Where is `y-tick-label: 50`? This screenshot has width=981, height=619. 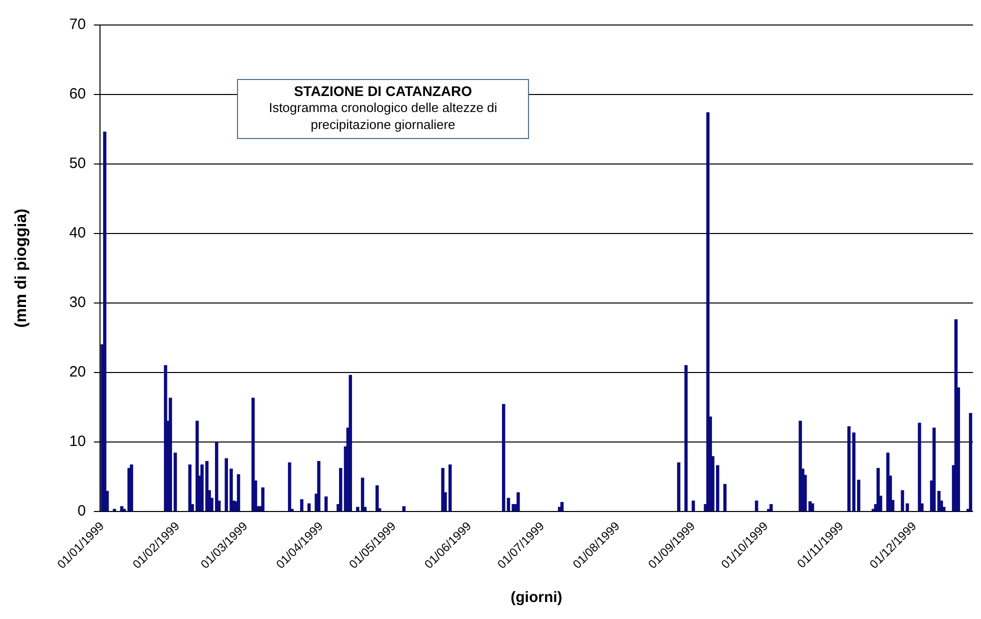
y-tick-label: 50 is located at coordinates (77, 163).